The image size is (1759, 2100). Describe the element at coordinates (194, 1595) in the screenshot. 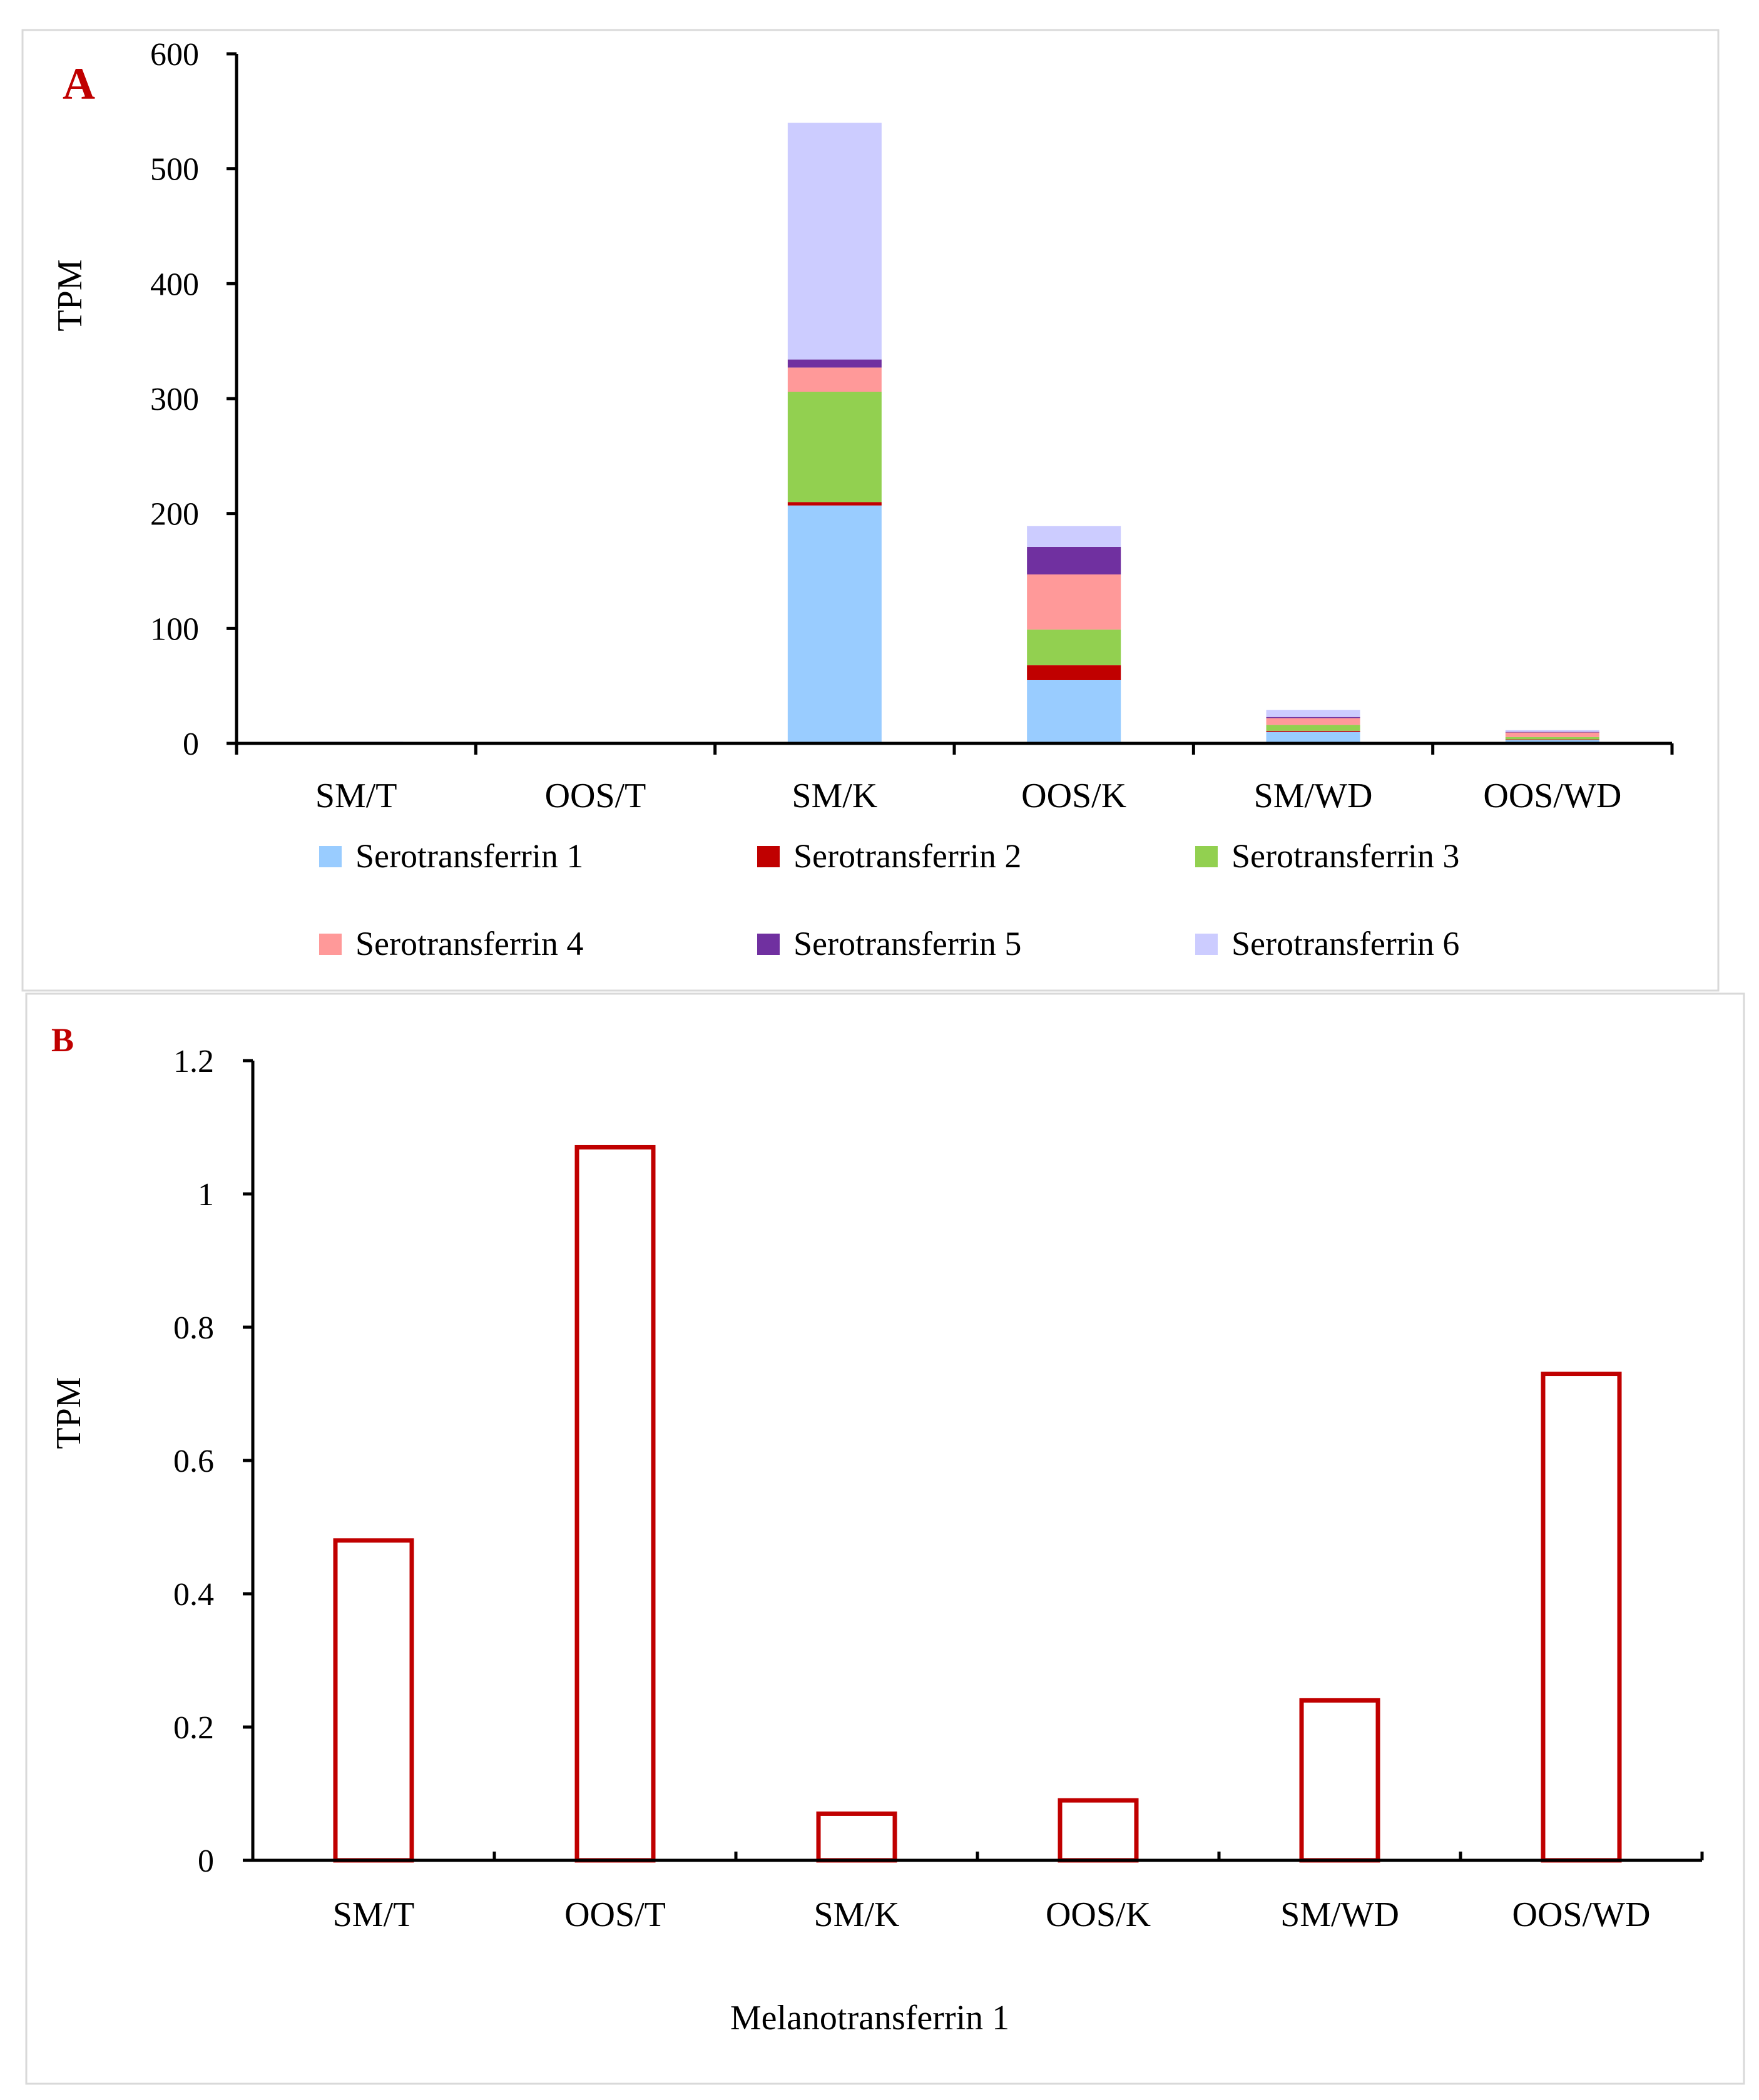

I see `panel-b-y-tick-label: 0.4` at that location.